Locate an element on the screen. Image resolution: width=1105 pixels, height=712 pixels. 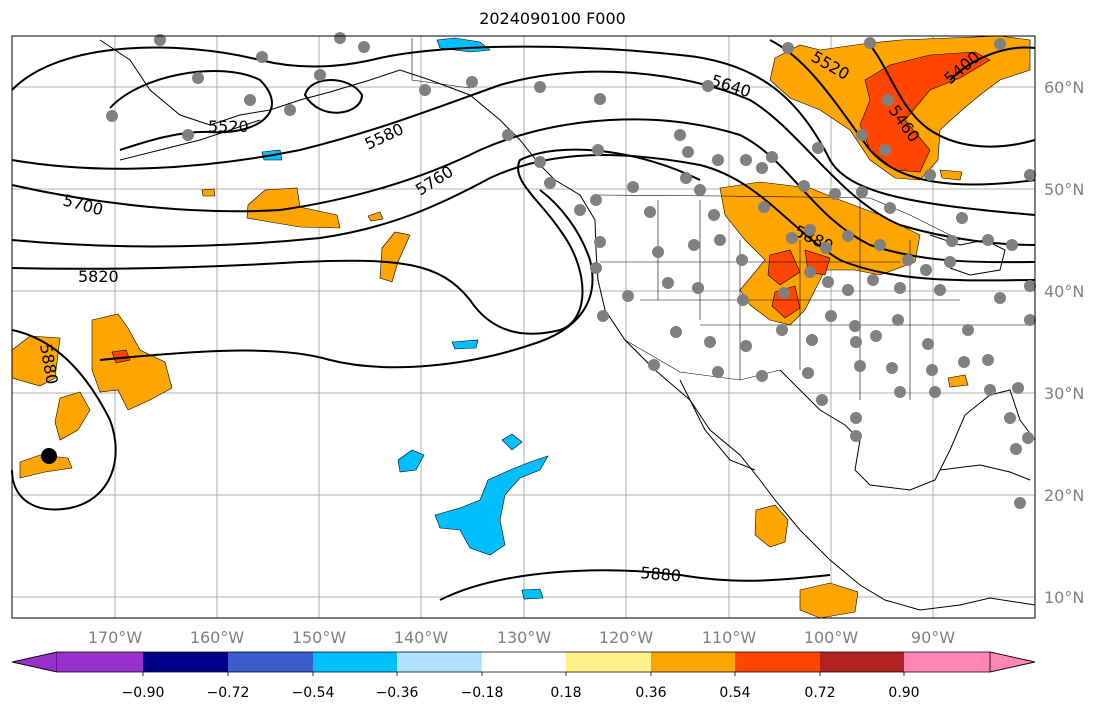
colorbar-extend-low is located at coordinates (34, 662).